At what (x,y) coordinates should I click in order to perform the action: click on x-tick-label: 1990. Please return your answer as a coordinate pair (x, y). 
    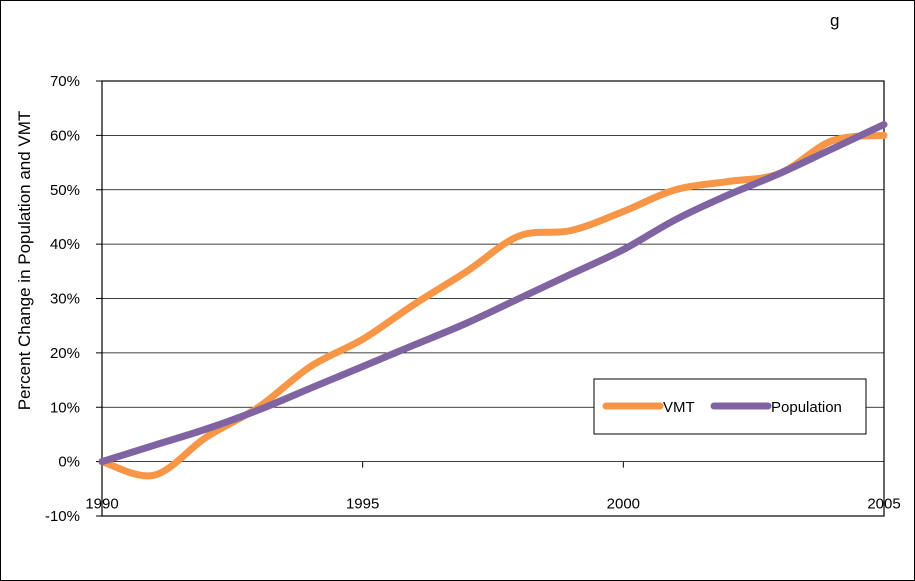
    Looking at the image, I should click on (101, 504).